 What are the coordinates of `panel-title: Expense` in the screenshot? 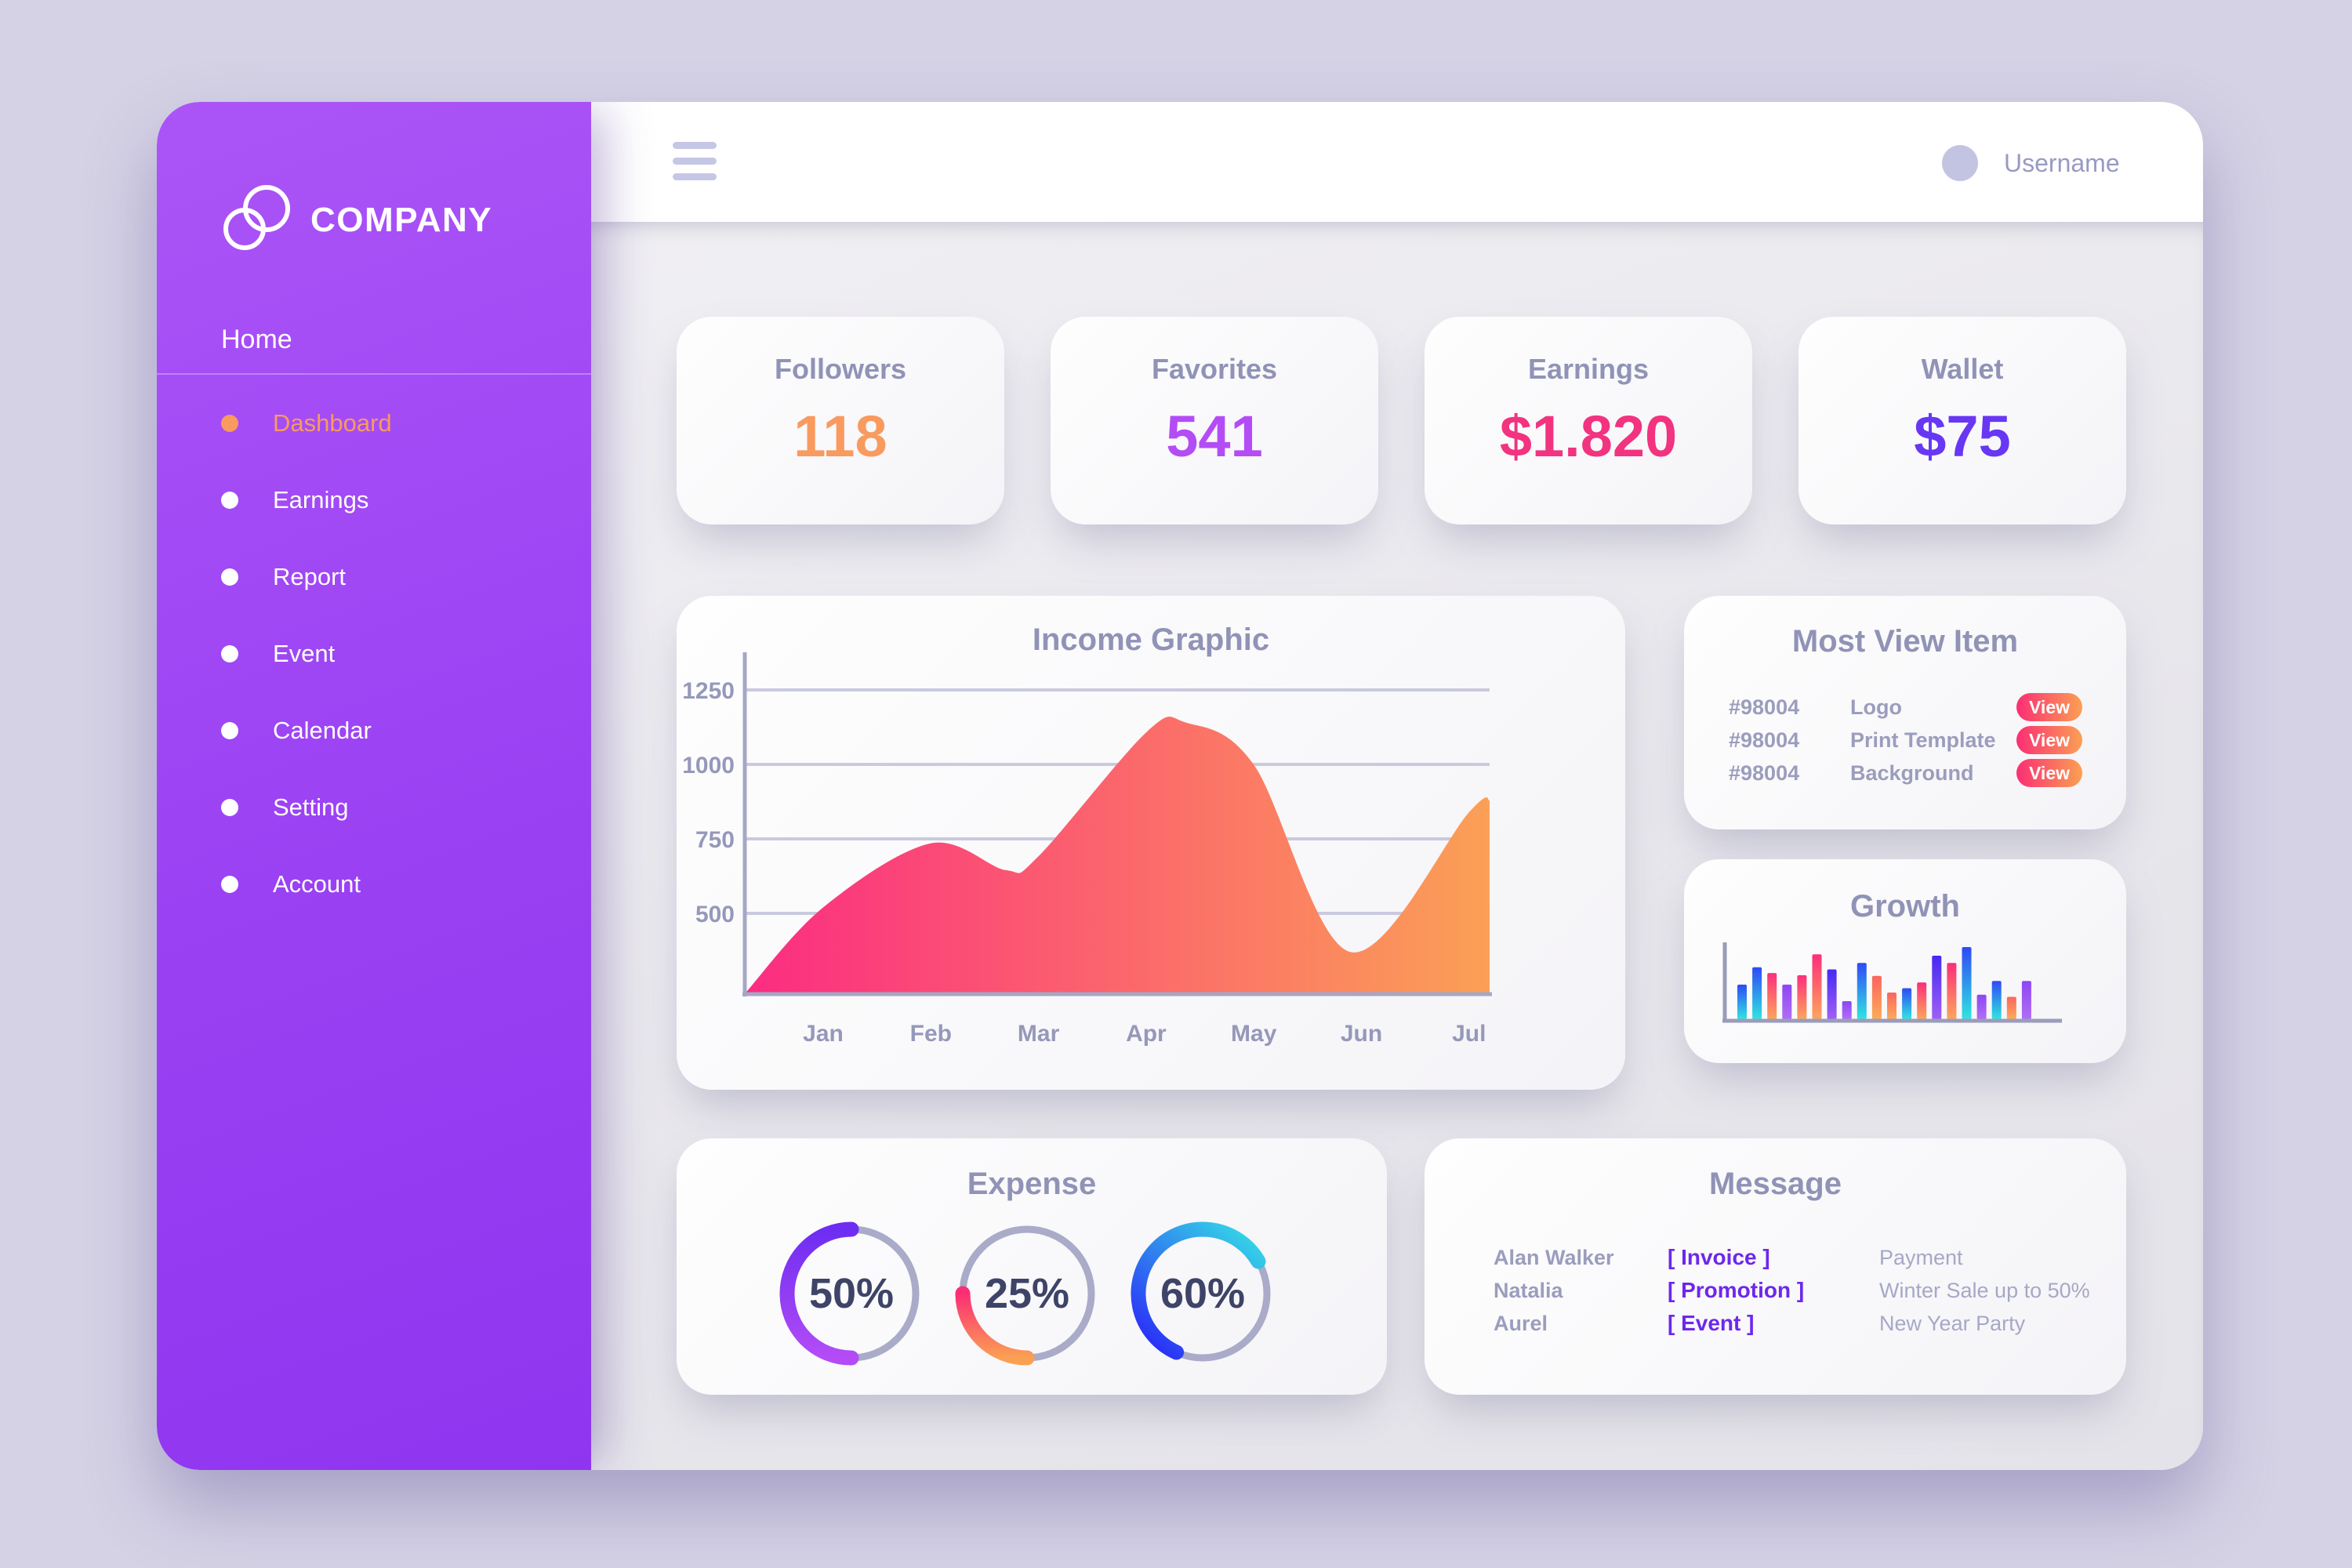 It's located at (1032, 1184).